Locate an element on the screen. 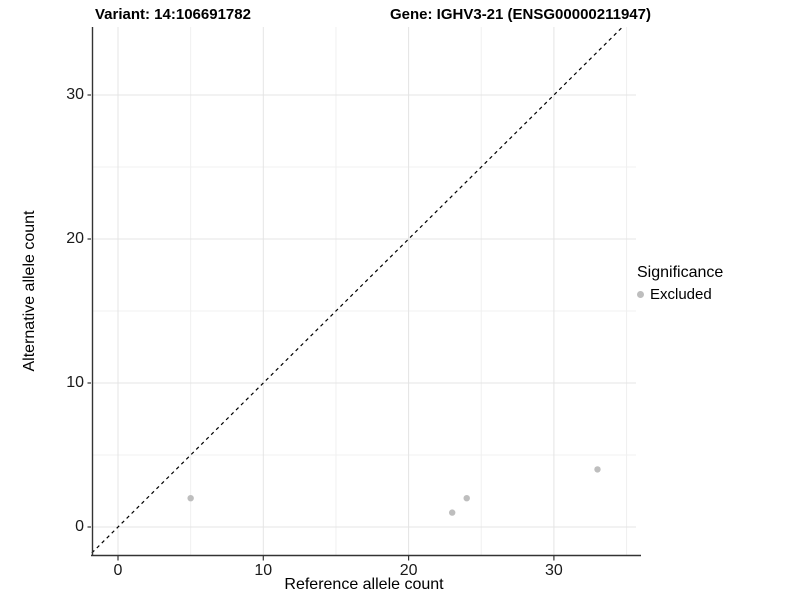 This screenshot has width=800, height=600. x-tick-label: 20 is located at coordinates (408, 570).